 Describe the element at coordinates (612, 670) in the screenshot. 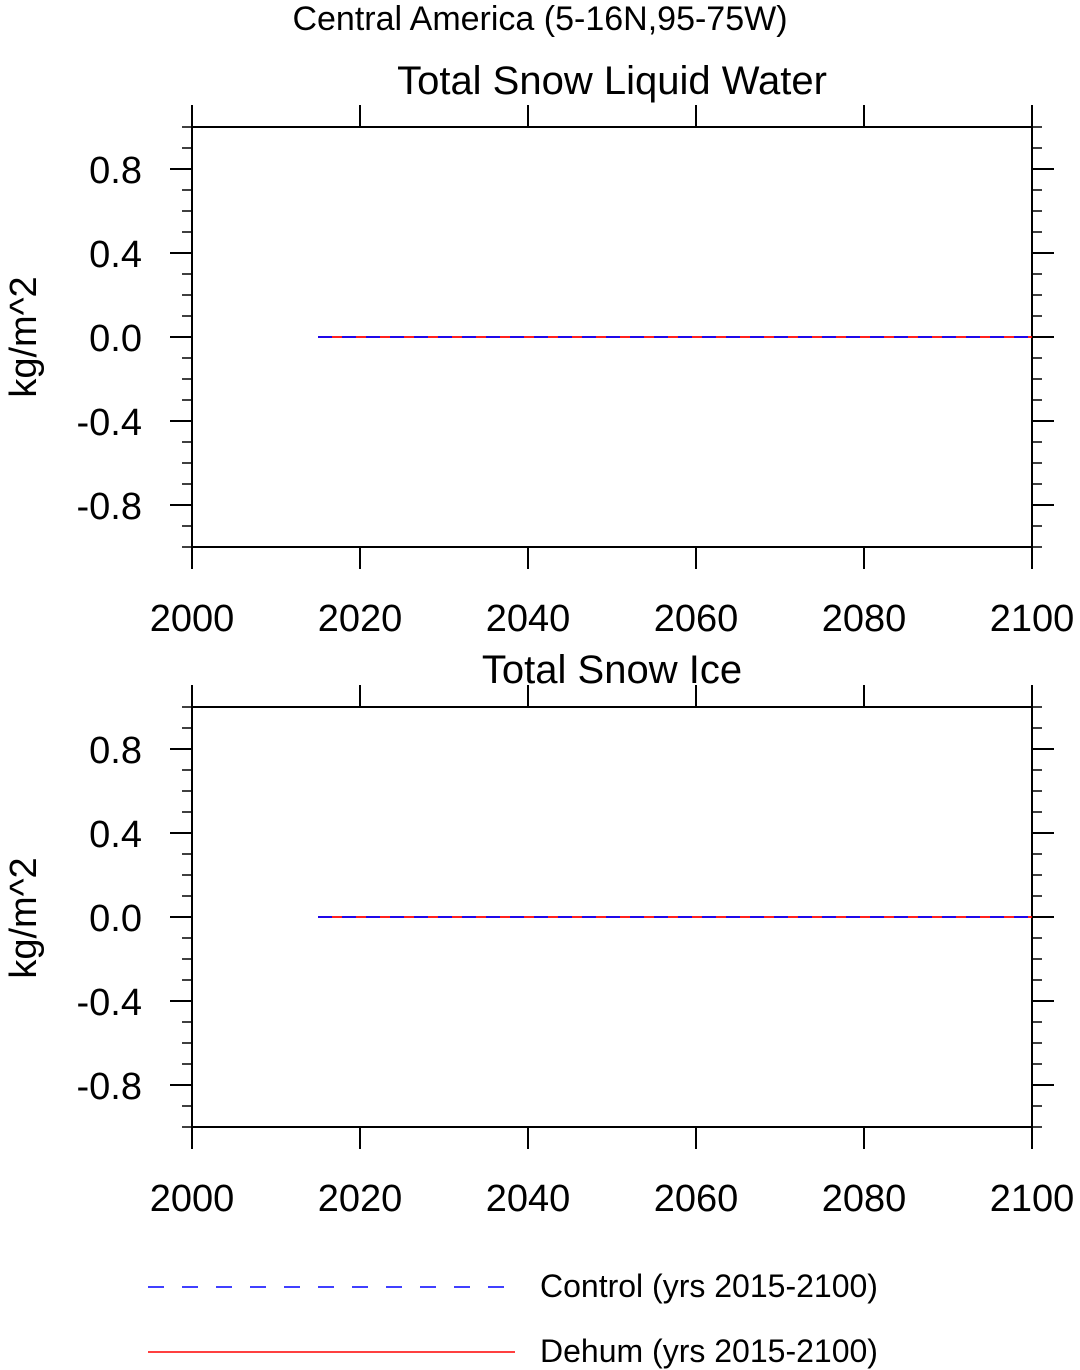

I see `panel-title: Total Snow Ice` at that location.